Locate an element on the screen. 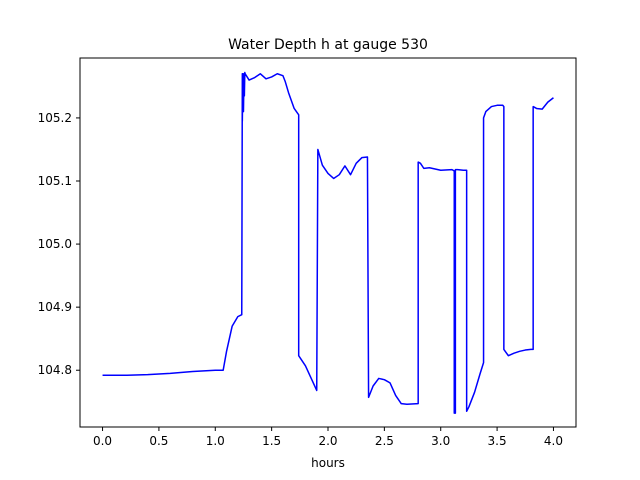 The image size is (640, 480). y-tick-label: 105.1 is located at coordinates (55, 181).